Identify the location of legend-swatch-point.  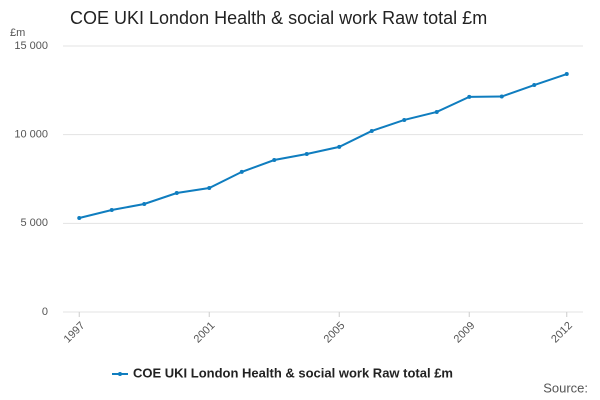
(120, 374).